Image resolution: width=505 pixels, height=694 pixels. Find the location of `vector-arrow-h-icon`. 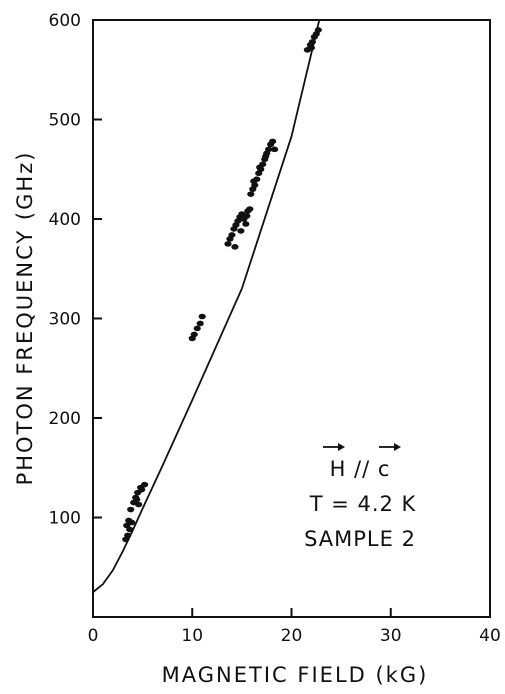

vector-arrow-h-icon is located at coordinates (334, 447).